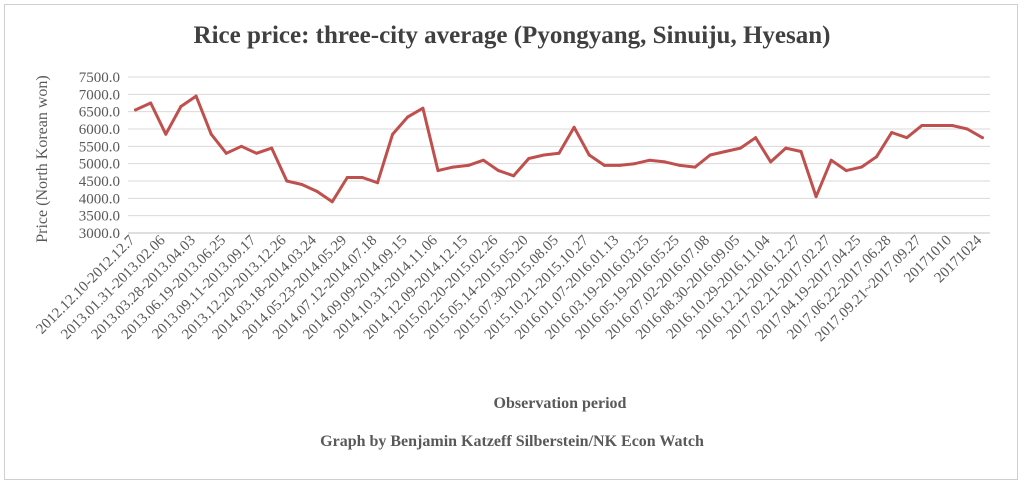 Image resolution: width=1024 pixels, height=486 pixels. I want to click on y-tick-label: 5000.0, so click(99, 165).